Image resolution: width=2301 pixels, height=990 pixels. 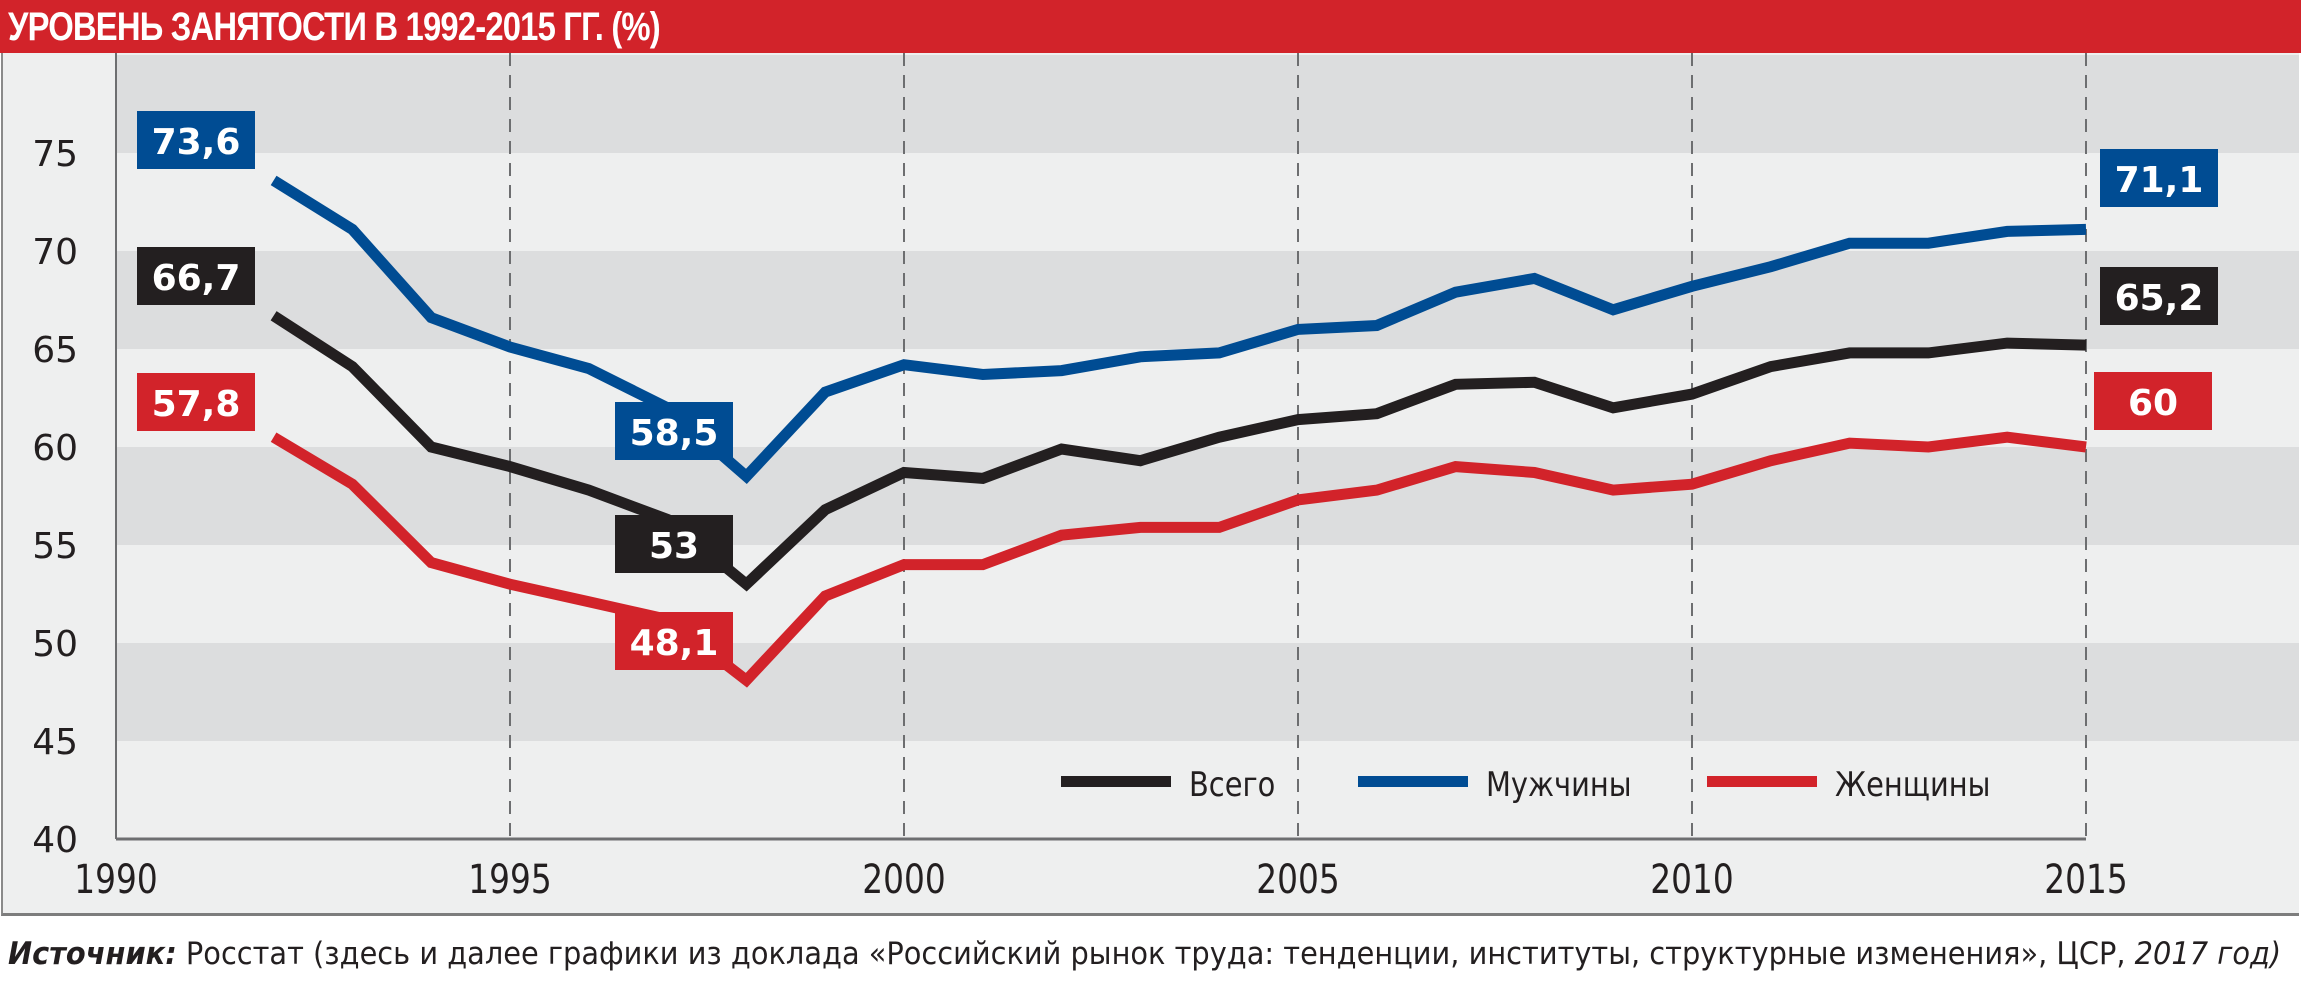 I want to click on data-label: 60, so click(x=2153, y=401).